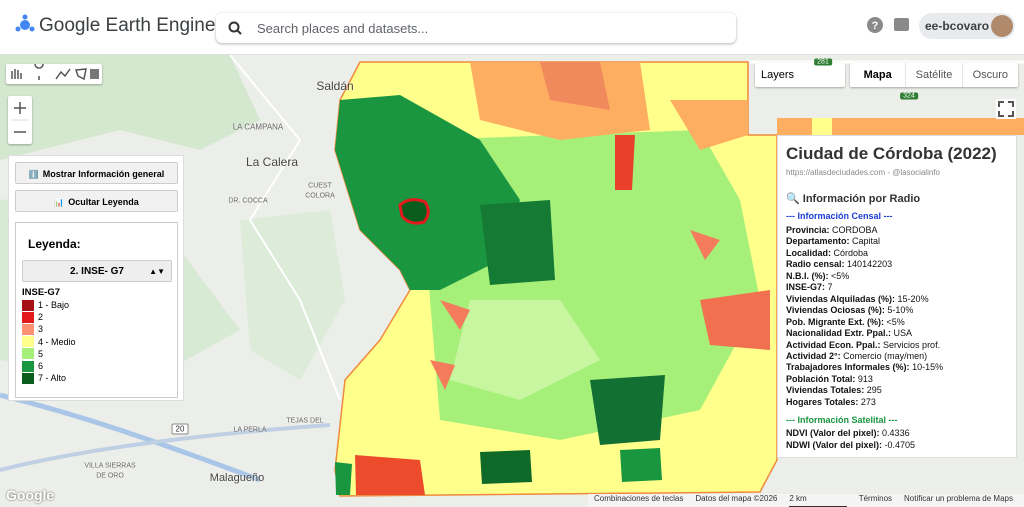 This screenshot has width=1024, height=507. Describe the element at coordinates (834, 444) in the screenshot. I see `info-key: NDWI (Valor del pixel):` at that location.